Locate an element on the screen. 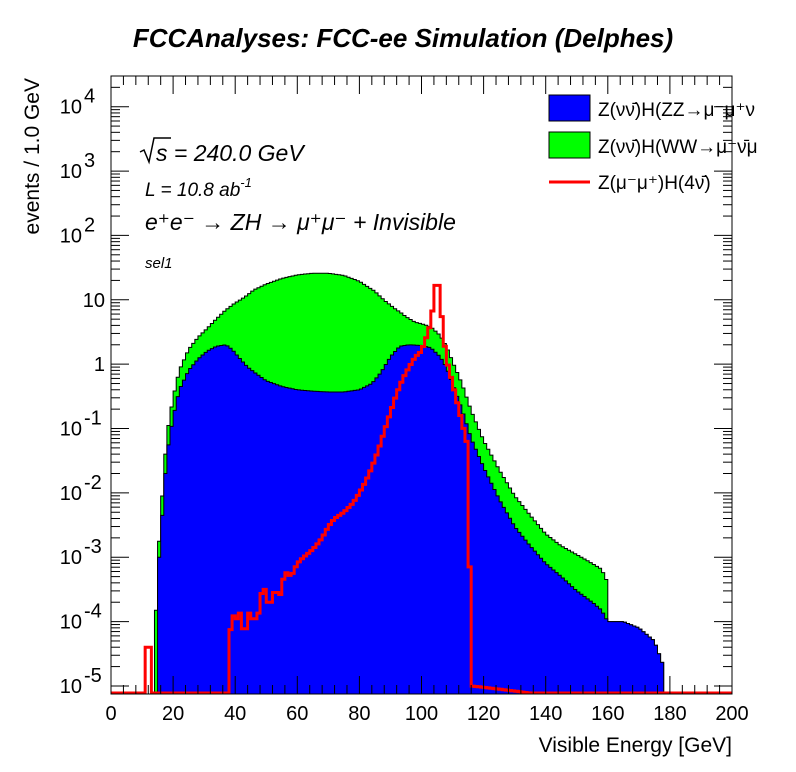  legend-label-zz: Z(νν̄)H(ZZ→μ⁻μ⁺ν is located at coordinates (676, 110).